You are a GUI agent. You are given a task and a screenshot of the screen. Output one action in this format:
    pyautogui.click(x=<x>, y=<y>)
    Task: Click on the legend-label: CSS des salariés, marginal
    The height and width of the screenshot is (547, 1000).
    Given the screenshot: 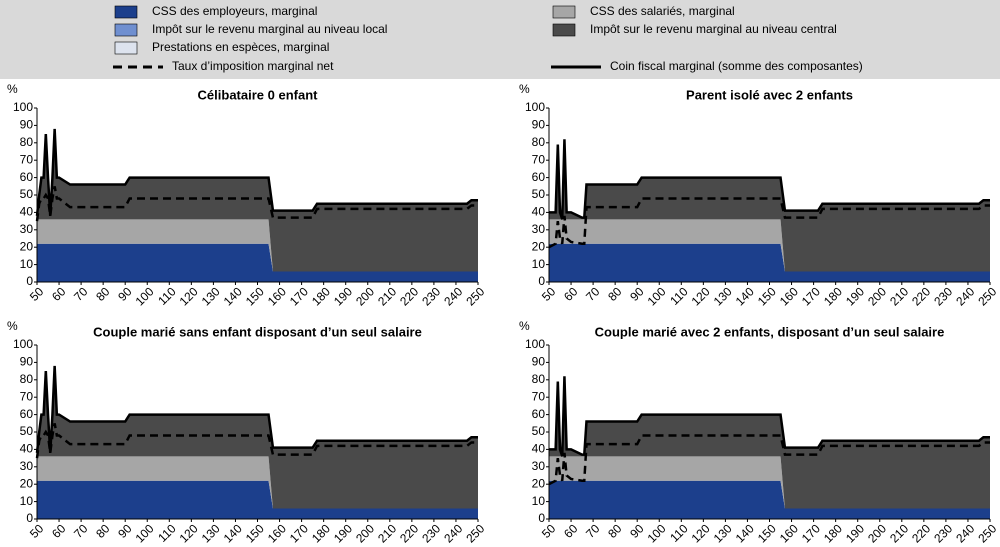 What is the action you would take?
    pyautogui.click(x=662, y=11)
    